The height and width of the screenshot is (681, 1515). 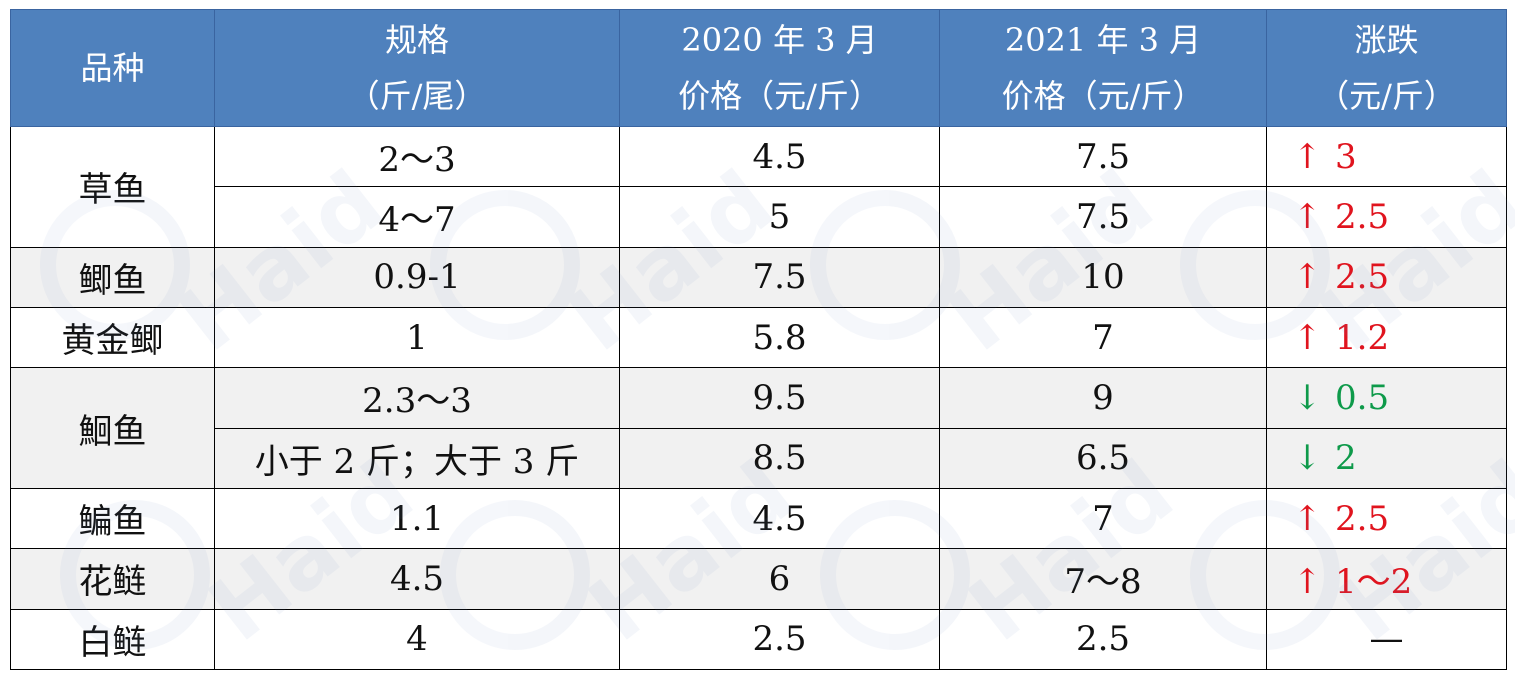 What do you see at coordinates (112, 277) in the screenshot?
I see `variety-cell: 鲫鱼` at bounding box center [112, 277].